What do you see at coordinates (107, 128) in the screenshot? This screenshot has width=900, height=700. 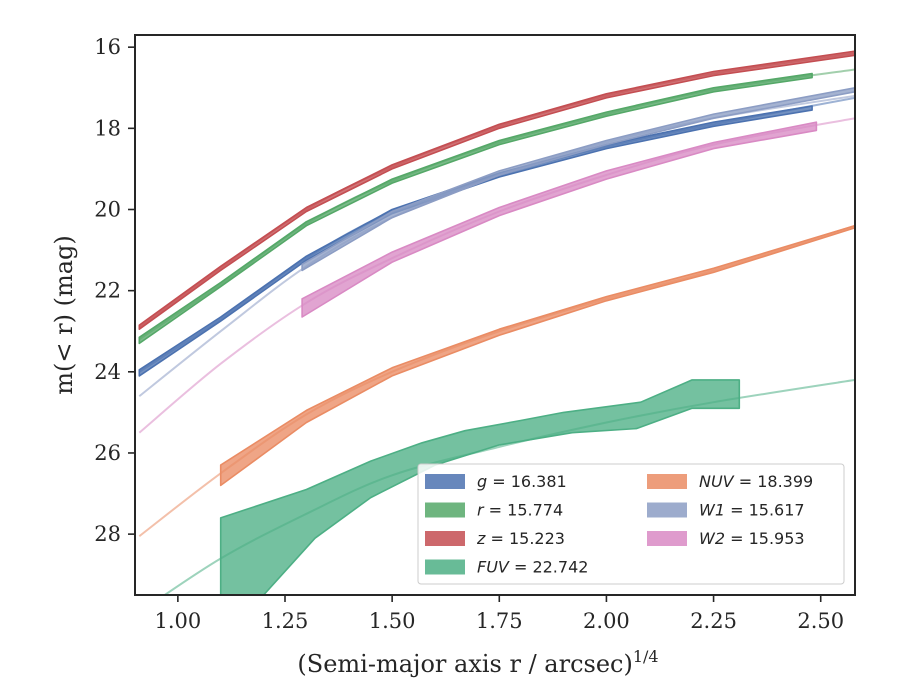 I see `y-tick-label: 18` at bounding box center [107, 128].